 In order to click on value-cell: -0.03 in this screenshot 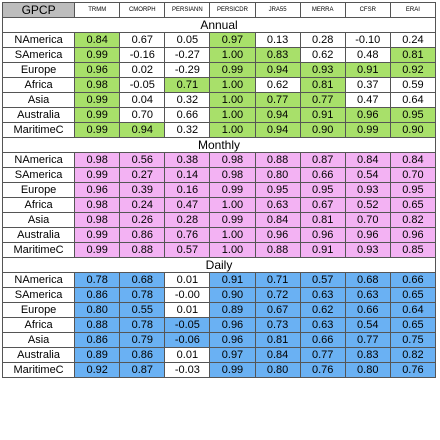, I will do `click(187, 370)`.